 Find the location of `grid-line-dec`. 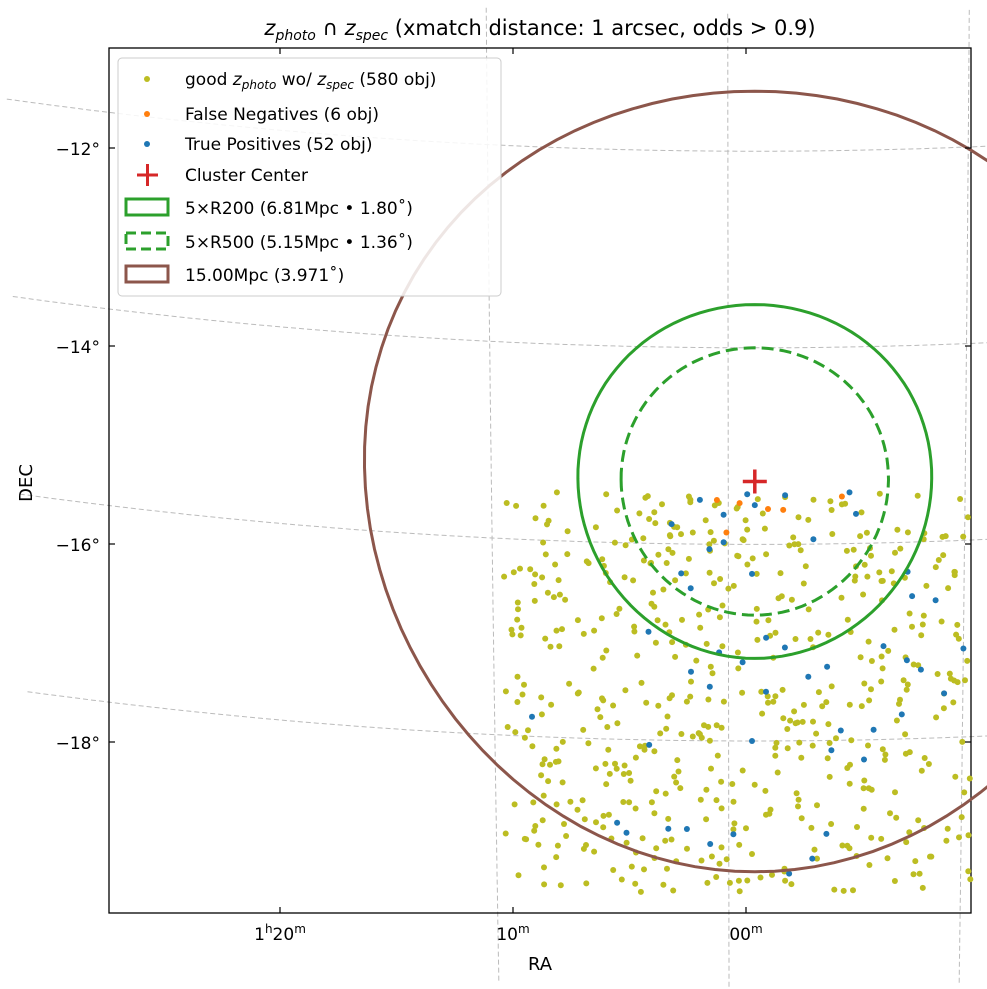

grid-line-dec is located at coordinates (496, 125).